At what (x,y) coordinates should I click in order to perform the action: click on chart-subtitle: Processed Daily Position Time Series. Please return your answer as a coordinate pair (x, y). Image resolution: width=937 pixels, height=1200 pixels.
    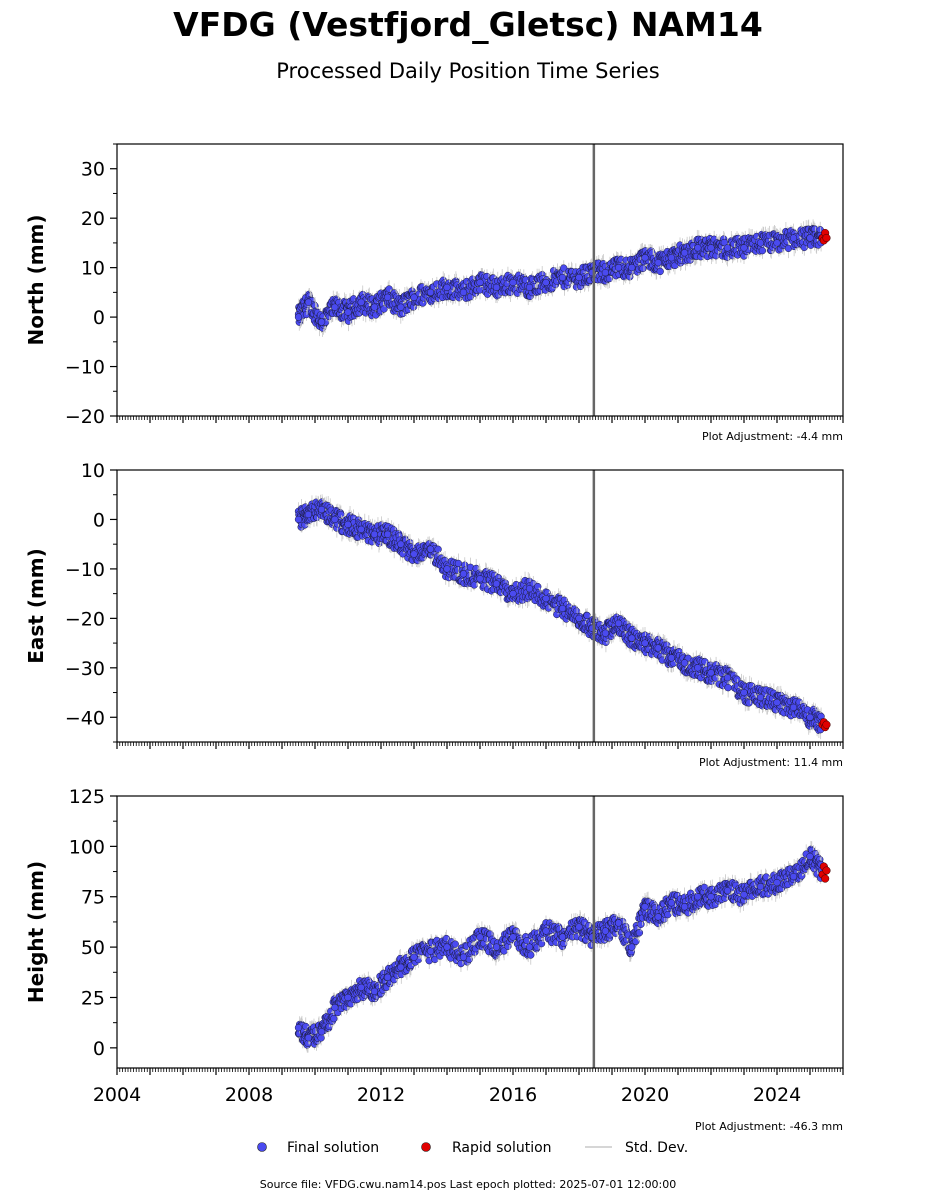
    Looking at the image, I should click on (468, 71).